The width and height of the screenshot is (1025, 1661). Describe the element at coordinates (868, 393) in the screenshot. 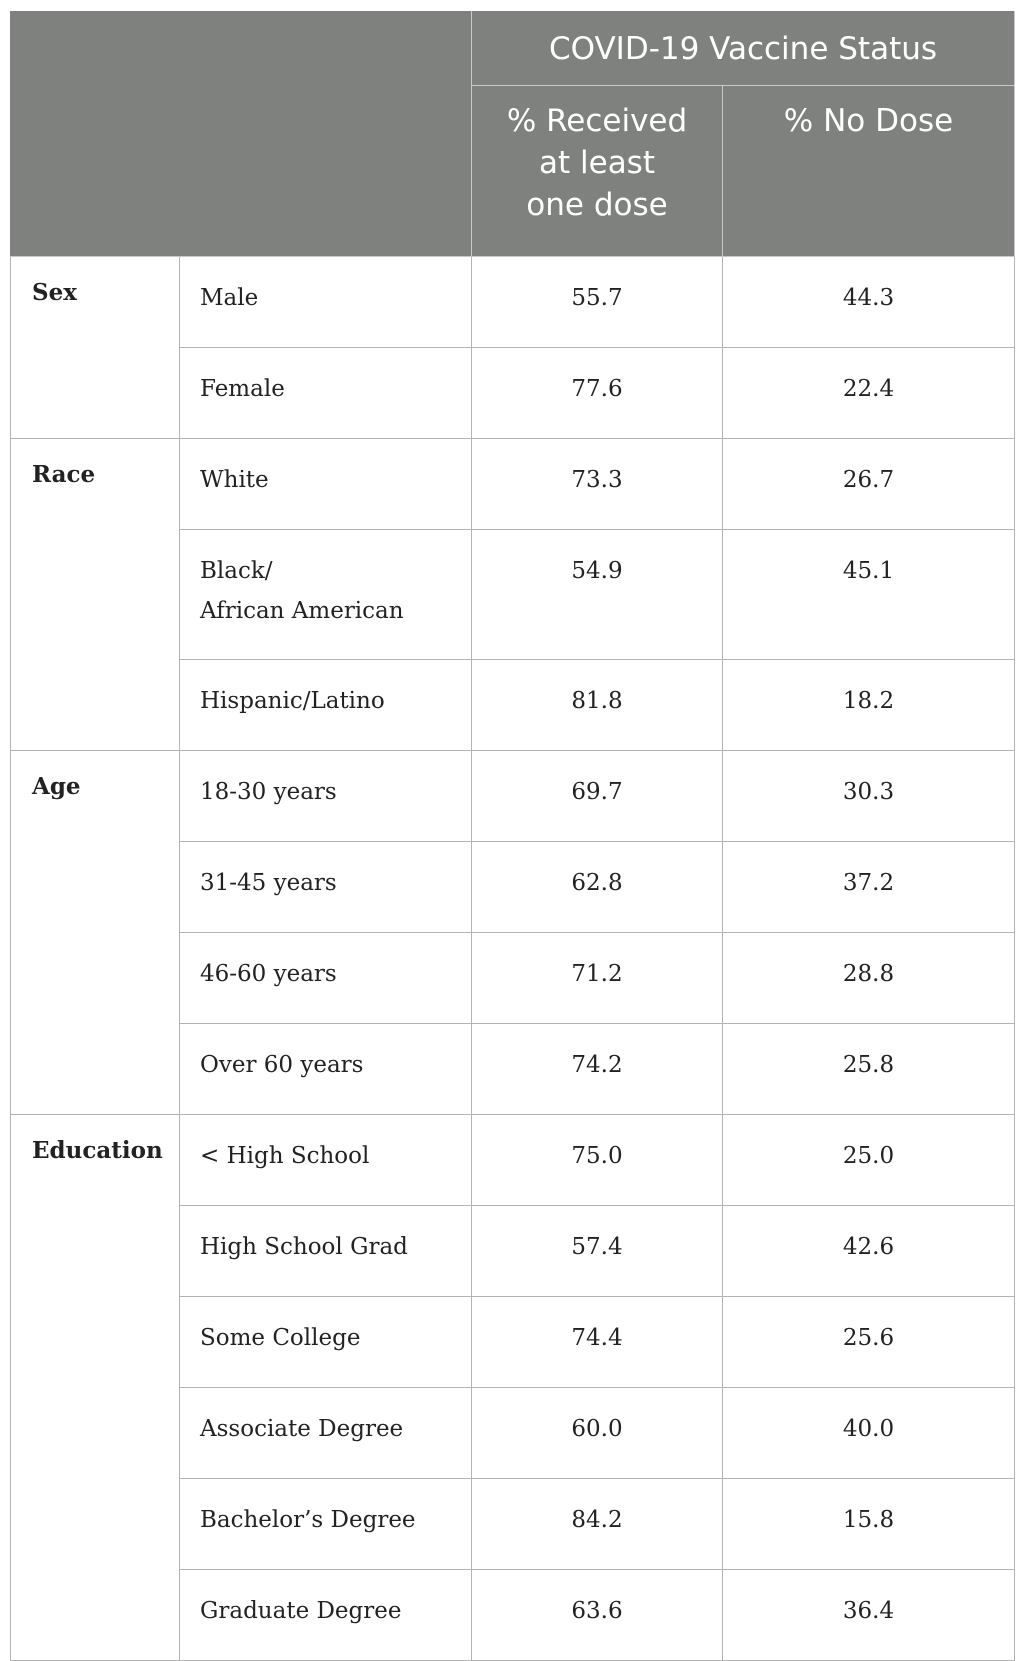

I see `row-no-dose: 22.4` at that location.